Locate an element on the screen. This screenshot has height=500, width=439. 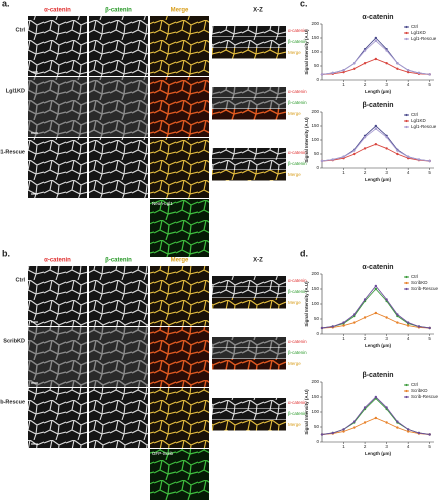
x-tick-label: 3 is located at coordinates (386, 172).